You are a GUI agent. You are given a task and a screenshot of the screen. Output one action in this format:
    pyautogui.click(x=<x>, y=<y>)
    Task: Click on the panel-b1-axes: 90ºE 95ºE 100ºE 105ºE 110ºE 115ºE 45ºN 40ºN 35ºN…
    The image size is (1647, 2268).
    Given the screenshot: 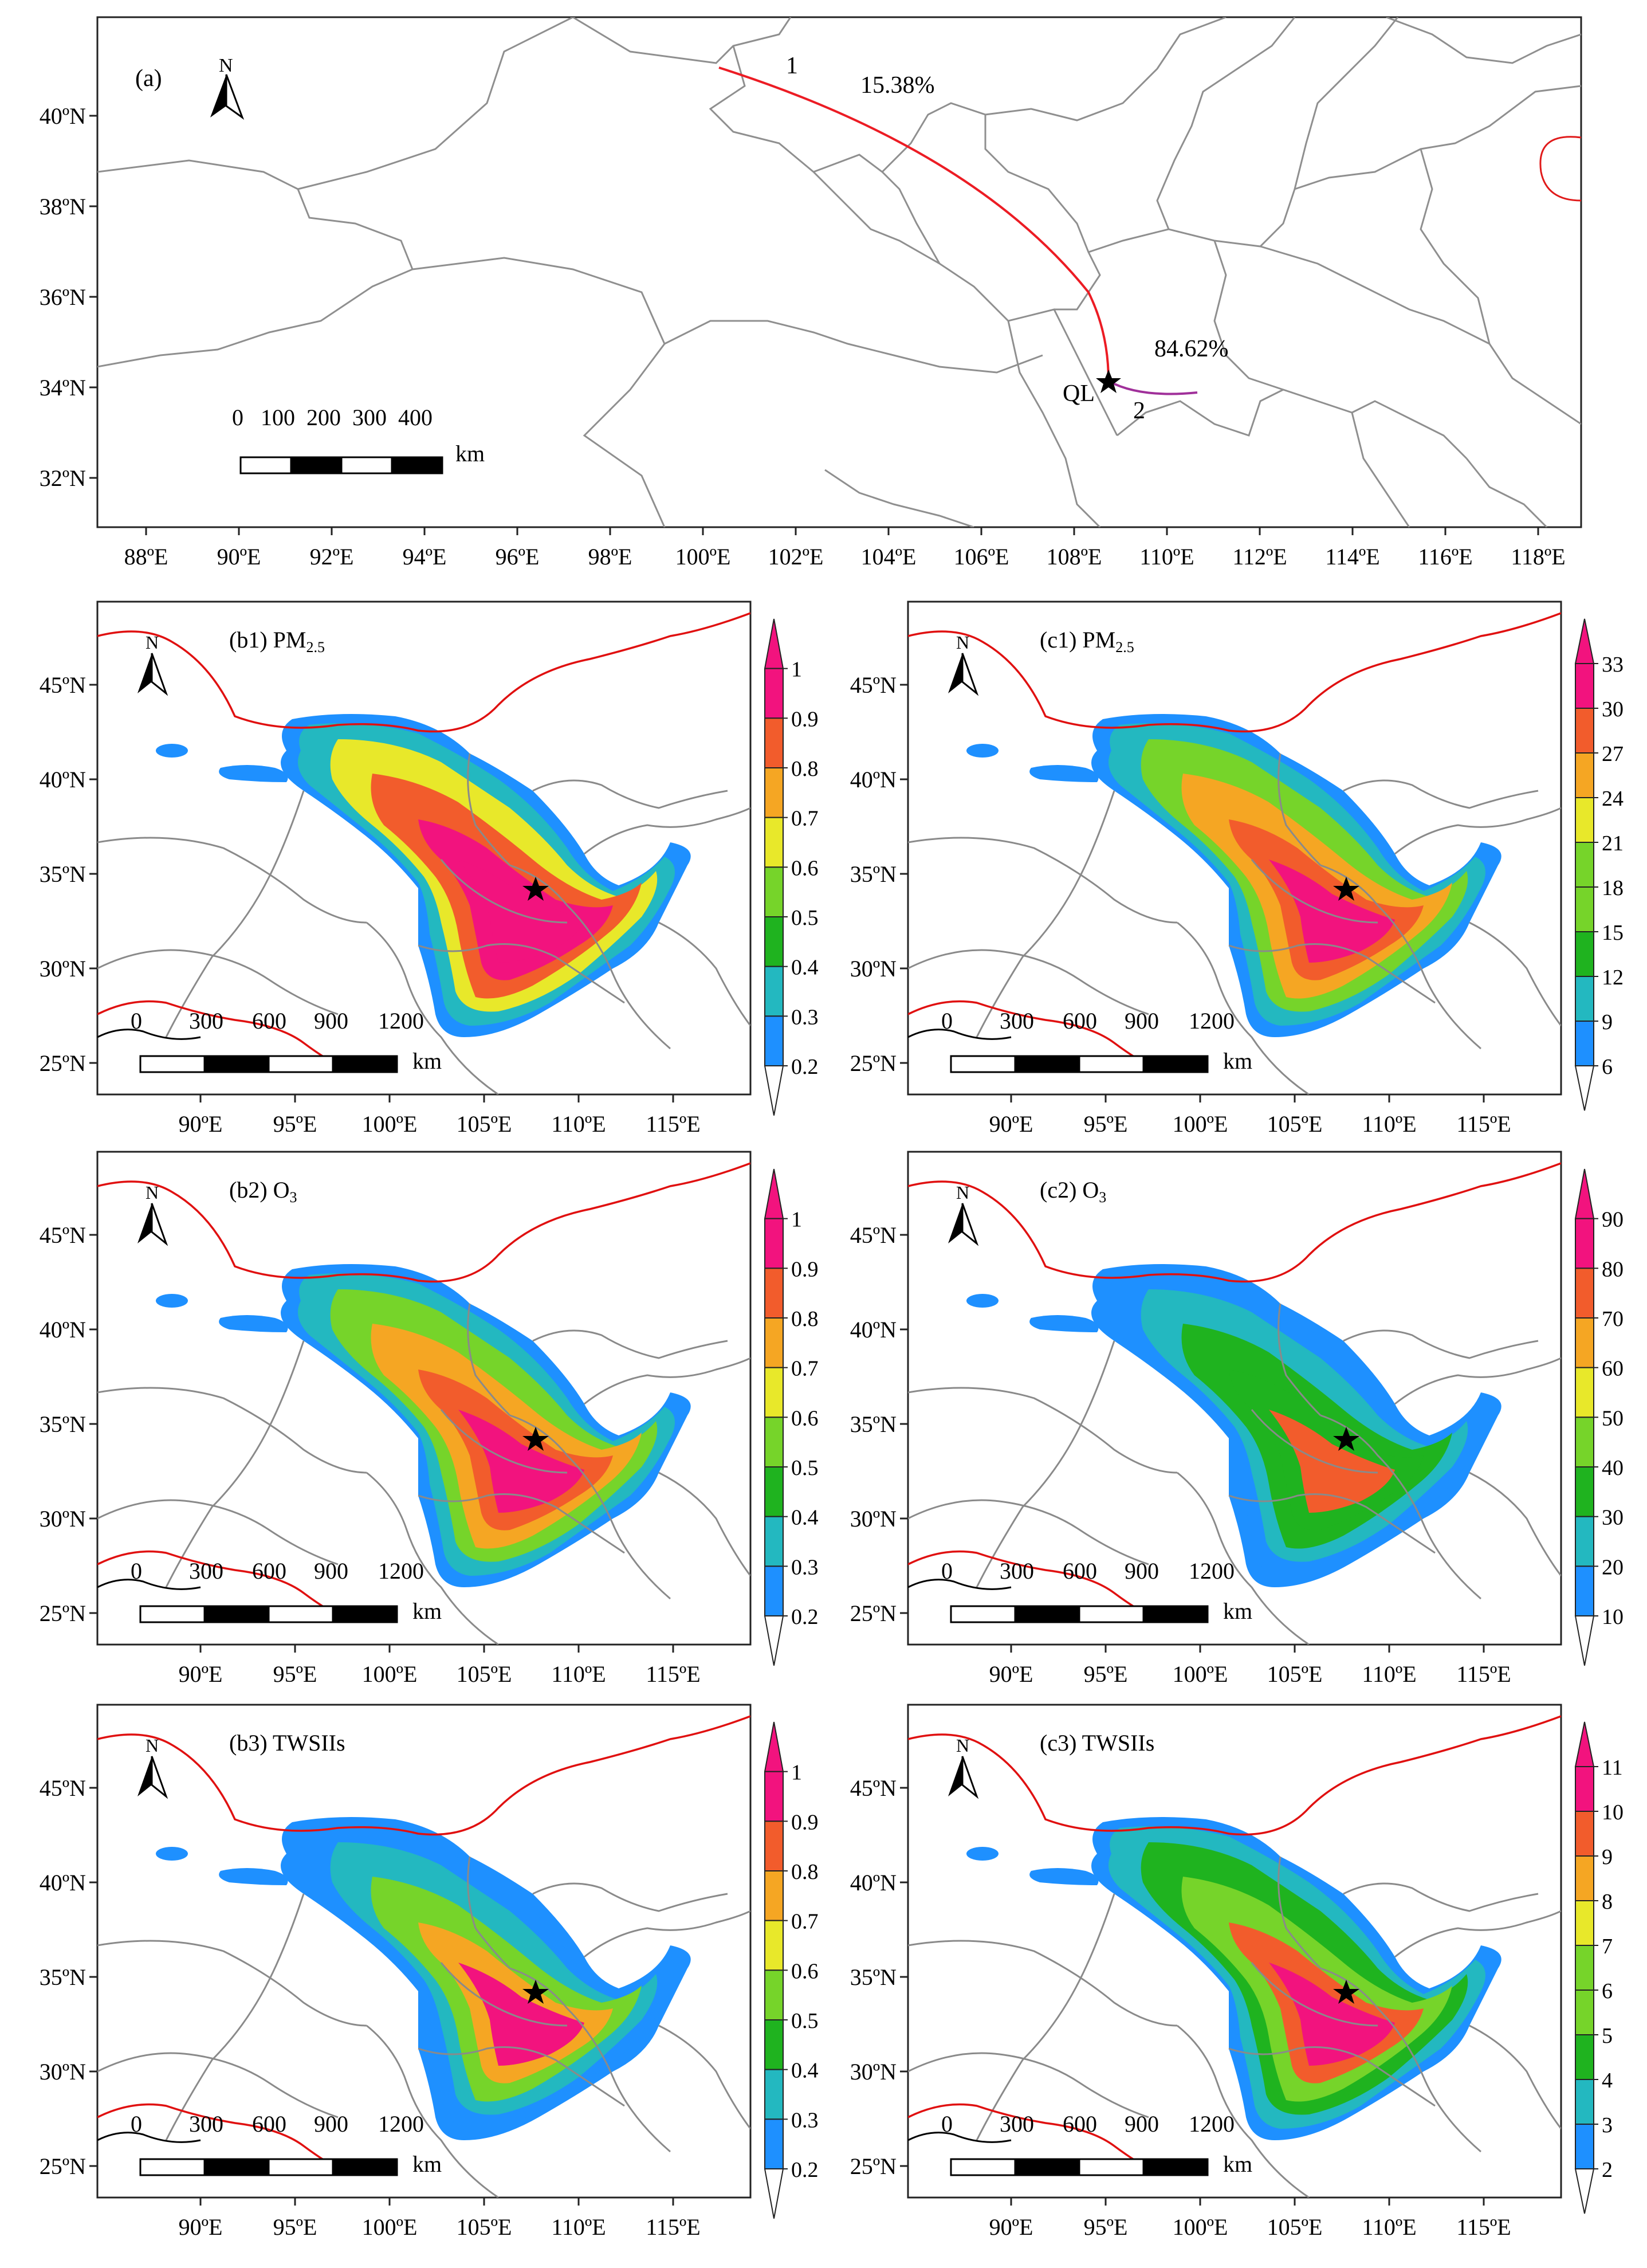 What is the action you would take?
    pyautogui.click(x=370, y=904)
    